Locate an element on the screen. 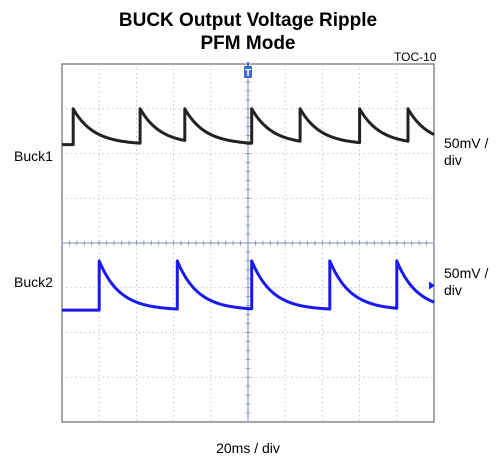 The width and height of the screenshot is (496, 464). trace-buck2 is located at coordinates (248, 285).